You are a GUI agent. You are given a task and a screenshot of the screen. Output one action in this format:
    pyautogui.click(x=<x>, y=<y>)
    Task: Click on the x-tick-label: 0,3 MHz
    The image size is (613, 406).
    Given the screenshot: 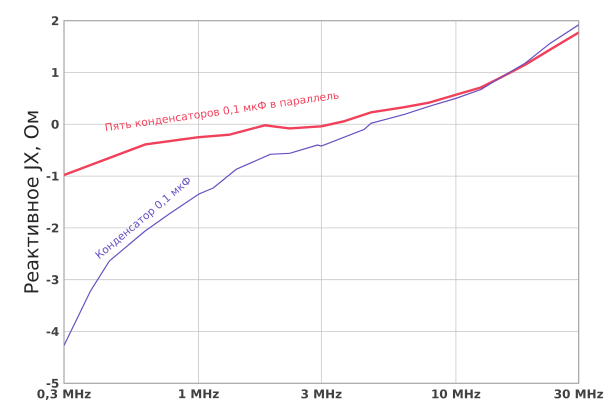 What is the action you would take?
    pyautogui.click(x=64, y=394)
    